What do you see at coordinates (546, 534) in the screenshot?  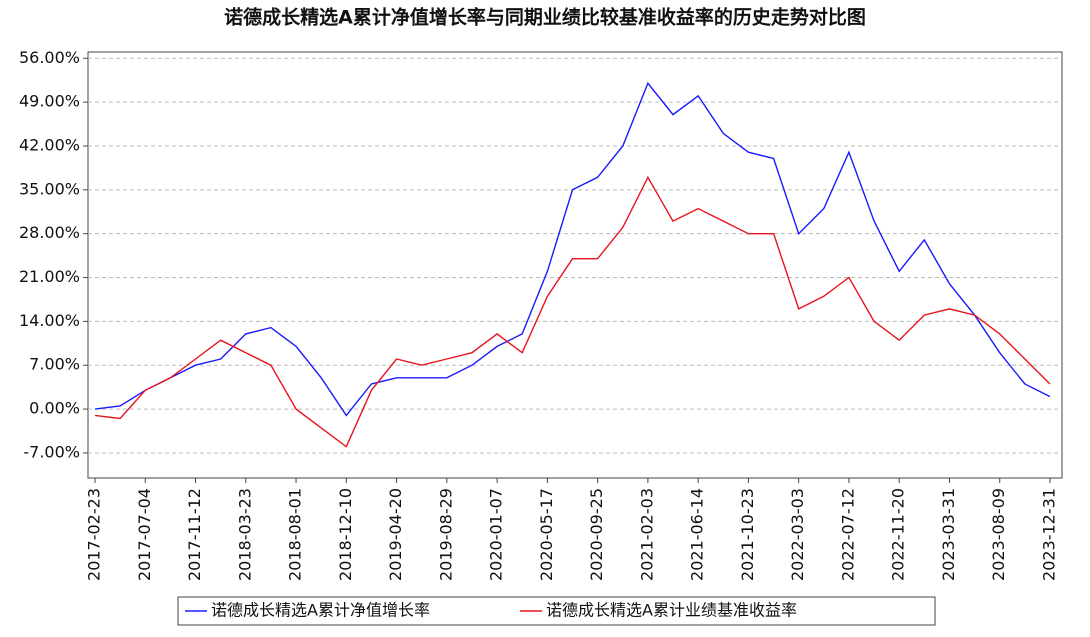 I see `x-tick-label: 2020-05-17` at bounding box center [546, 534].